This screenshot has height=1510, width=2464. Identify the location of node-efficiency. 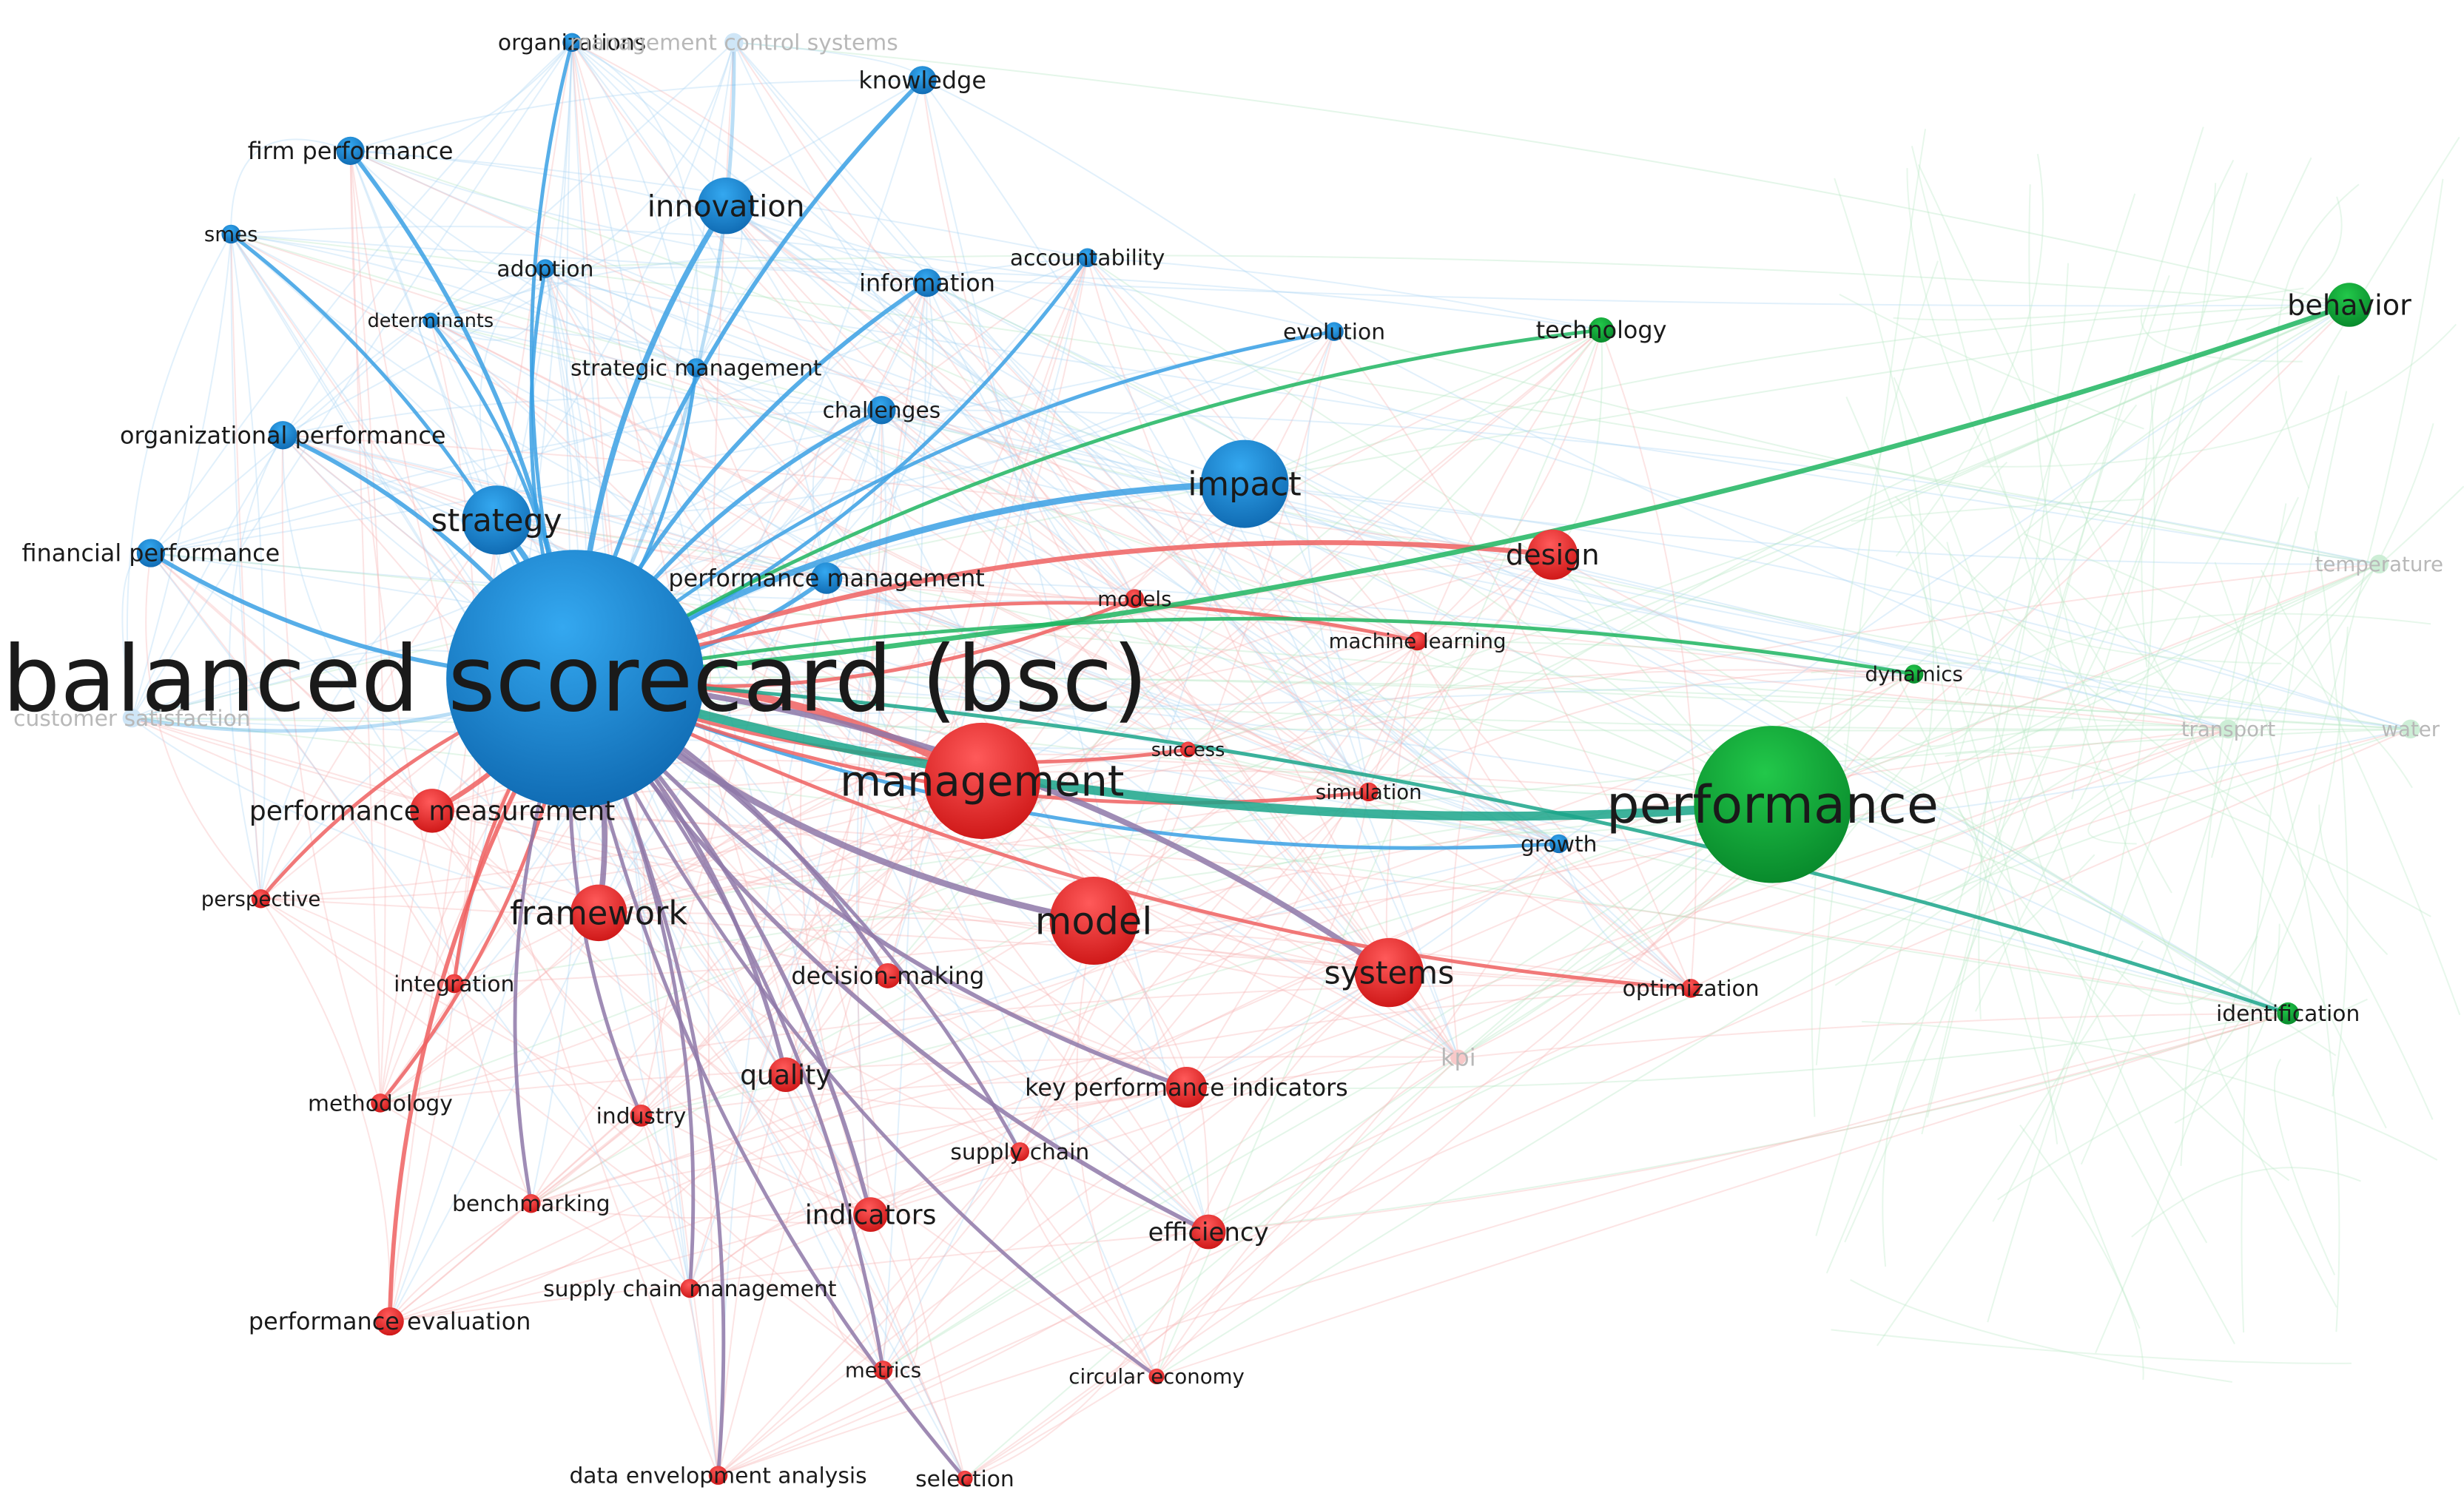
(1208, 1232).